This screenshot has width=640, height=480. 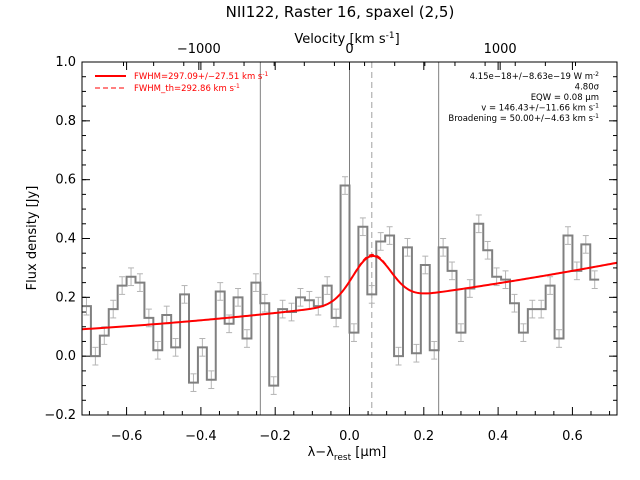 I want to click on x-tick-label: 0.4, so click(x=498, y=436).